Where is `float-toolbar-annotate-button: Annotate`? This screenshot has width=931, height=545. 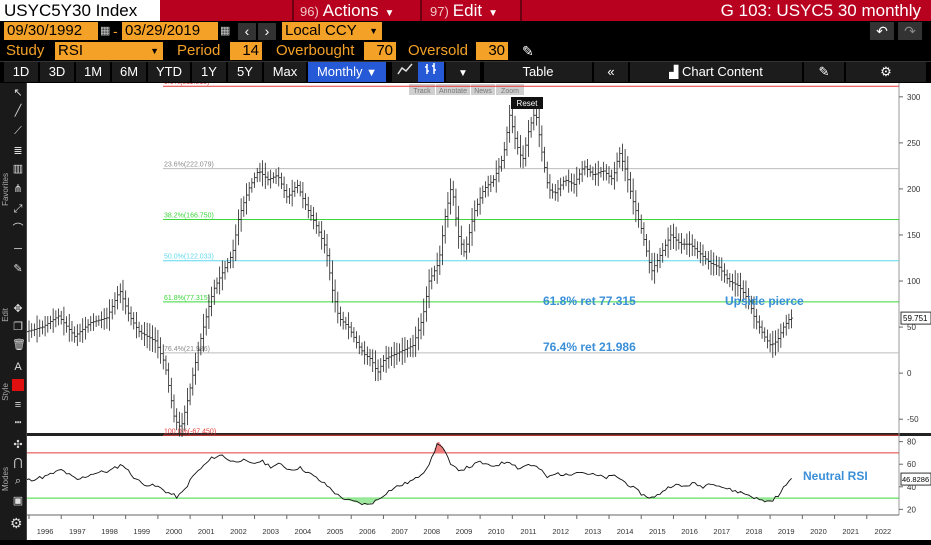 float-toolbar-annotate-button: Annotate is located at coordinates (453, 91).